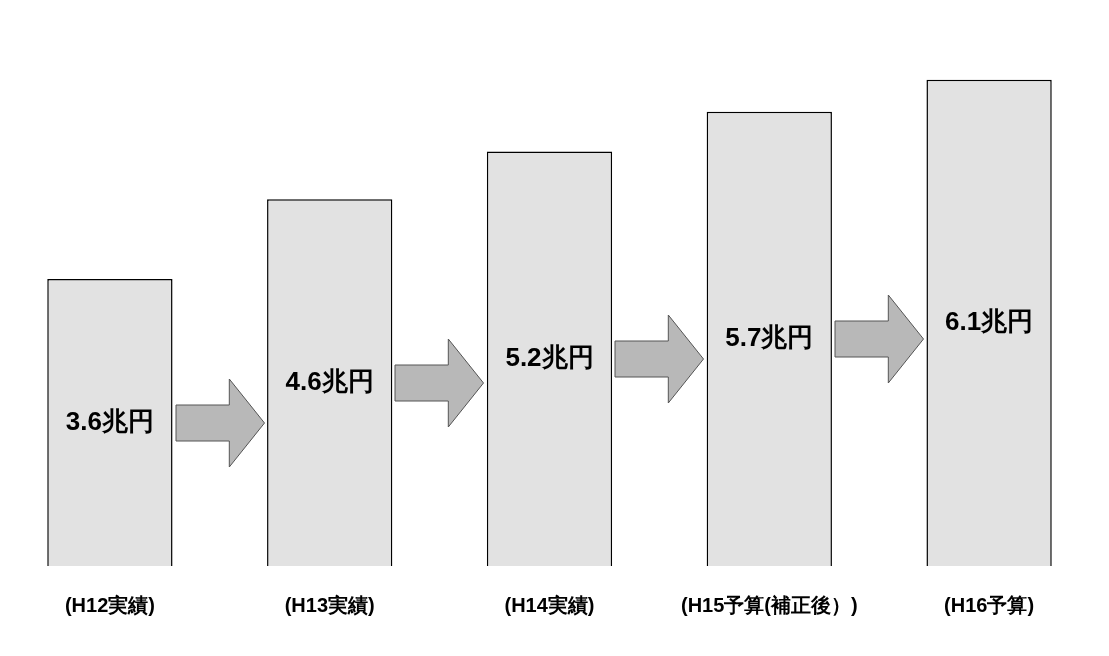 The width and height of the screenshot is (1109, 656). Describe the element at coordinates (109, 604) in the screenshot. I see `x-tick-label: (H12実績)` at that location.